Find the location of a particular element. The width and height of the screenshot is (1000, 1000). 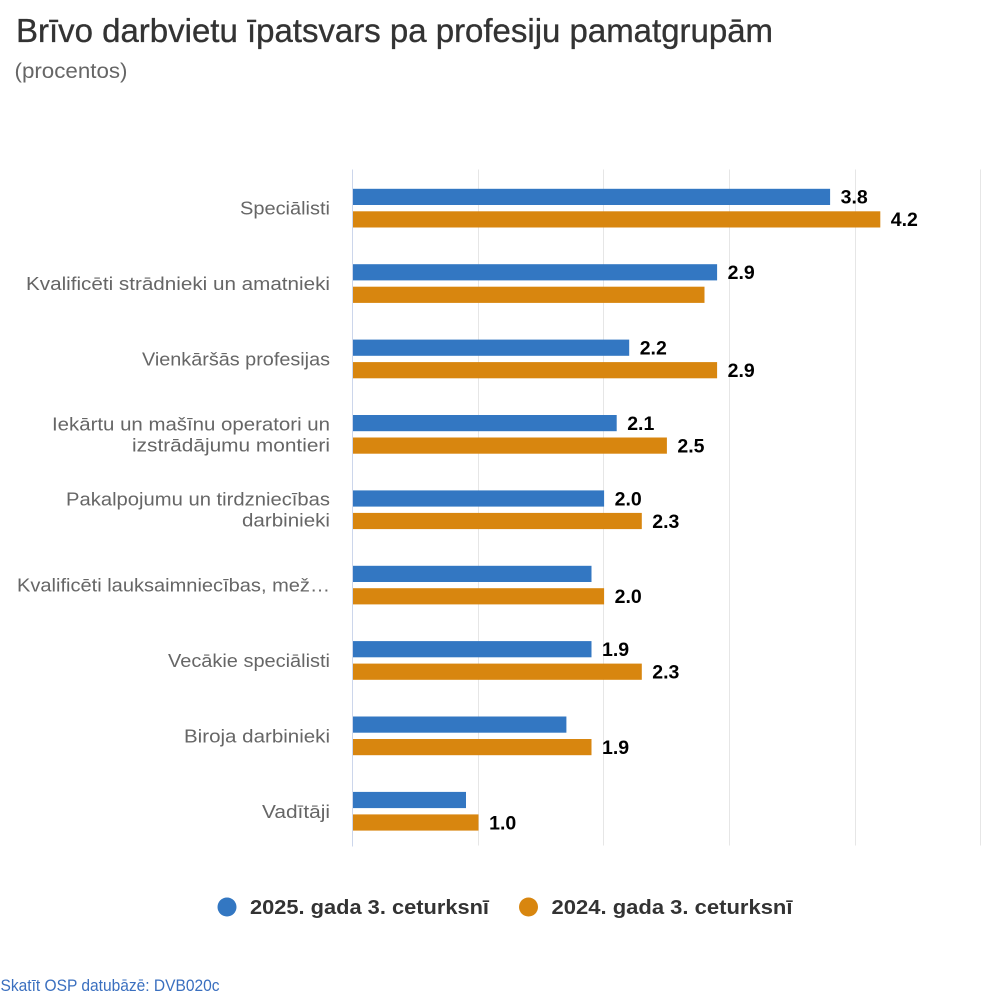

svg-text: 2.2 is located at coordinates (653, 349).